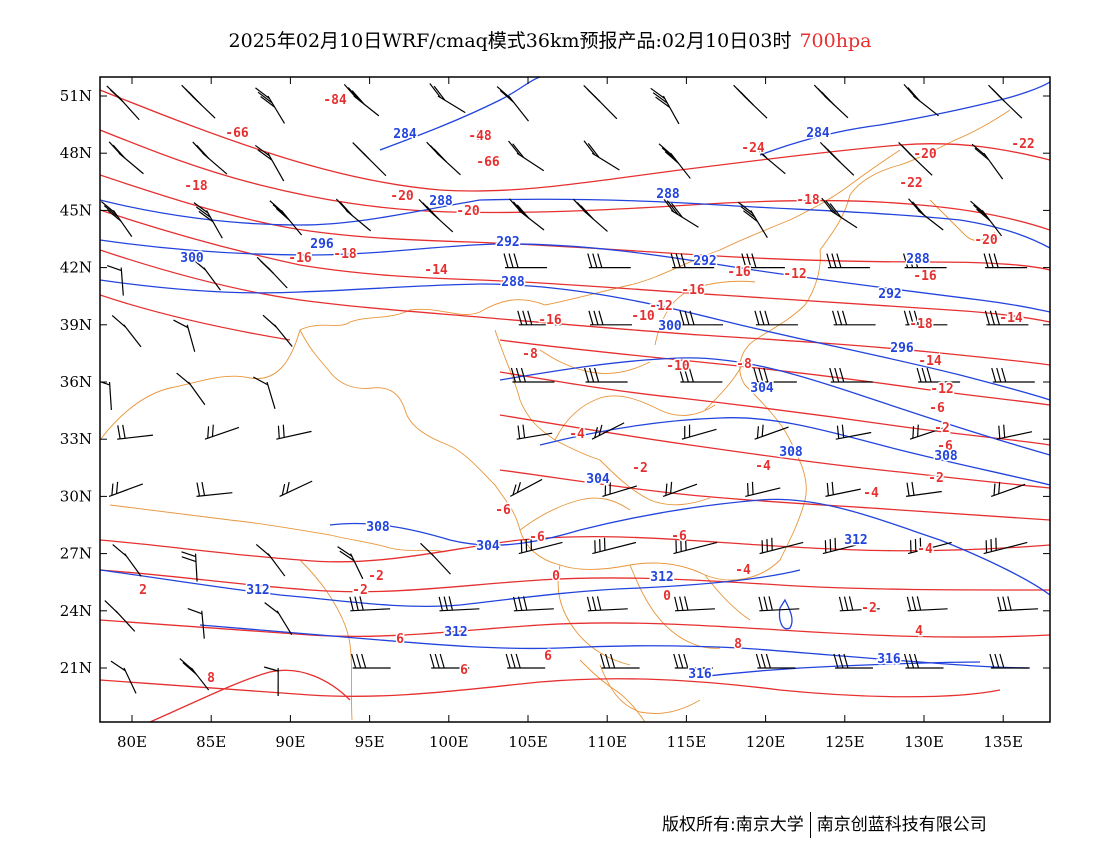  What do you see at coordinates (76, 268) in the screenshot?
I see `lat-label: 42N` at bounding box center [76, 268].